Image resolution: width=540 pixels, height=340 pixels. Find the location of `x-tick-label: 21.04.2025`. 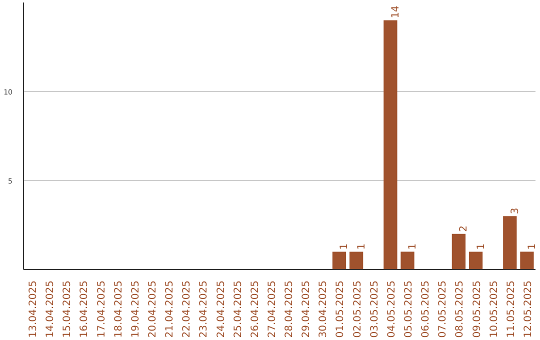

x-tick-label: 21.04.2025 is located at coordinates (170, 309).